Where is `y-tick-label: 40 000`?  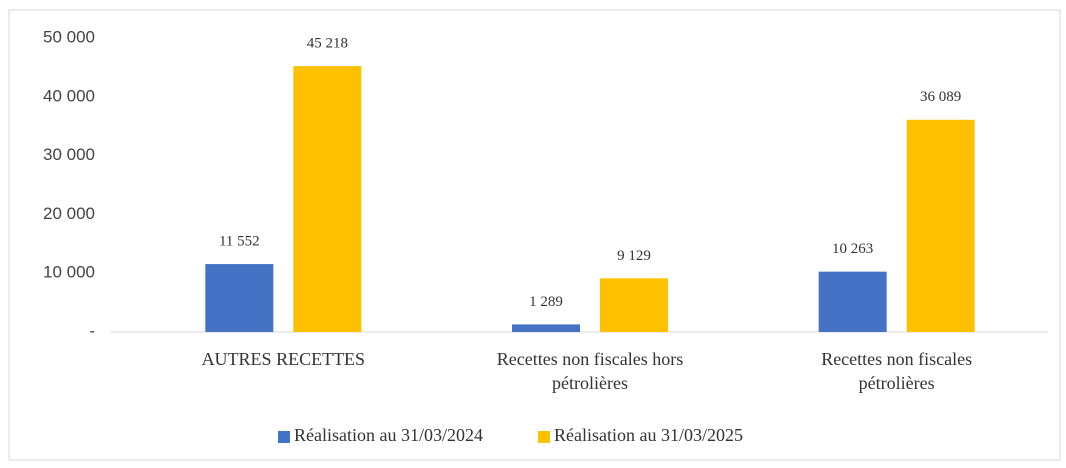
y-tick-label: 40 000 is located at coordinates (69, 95).